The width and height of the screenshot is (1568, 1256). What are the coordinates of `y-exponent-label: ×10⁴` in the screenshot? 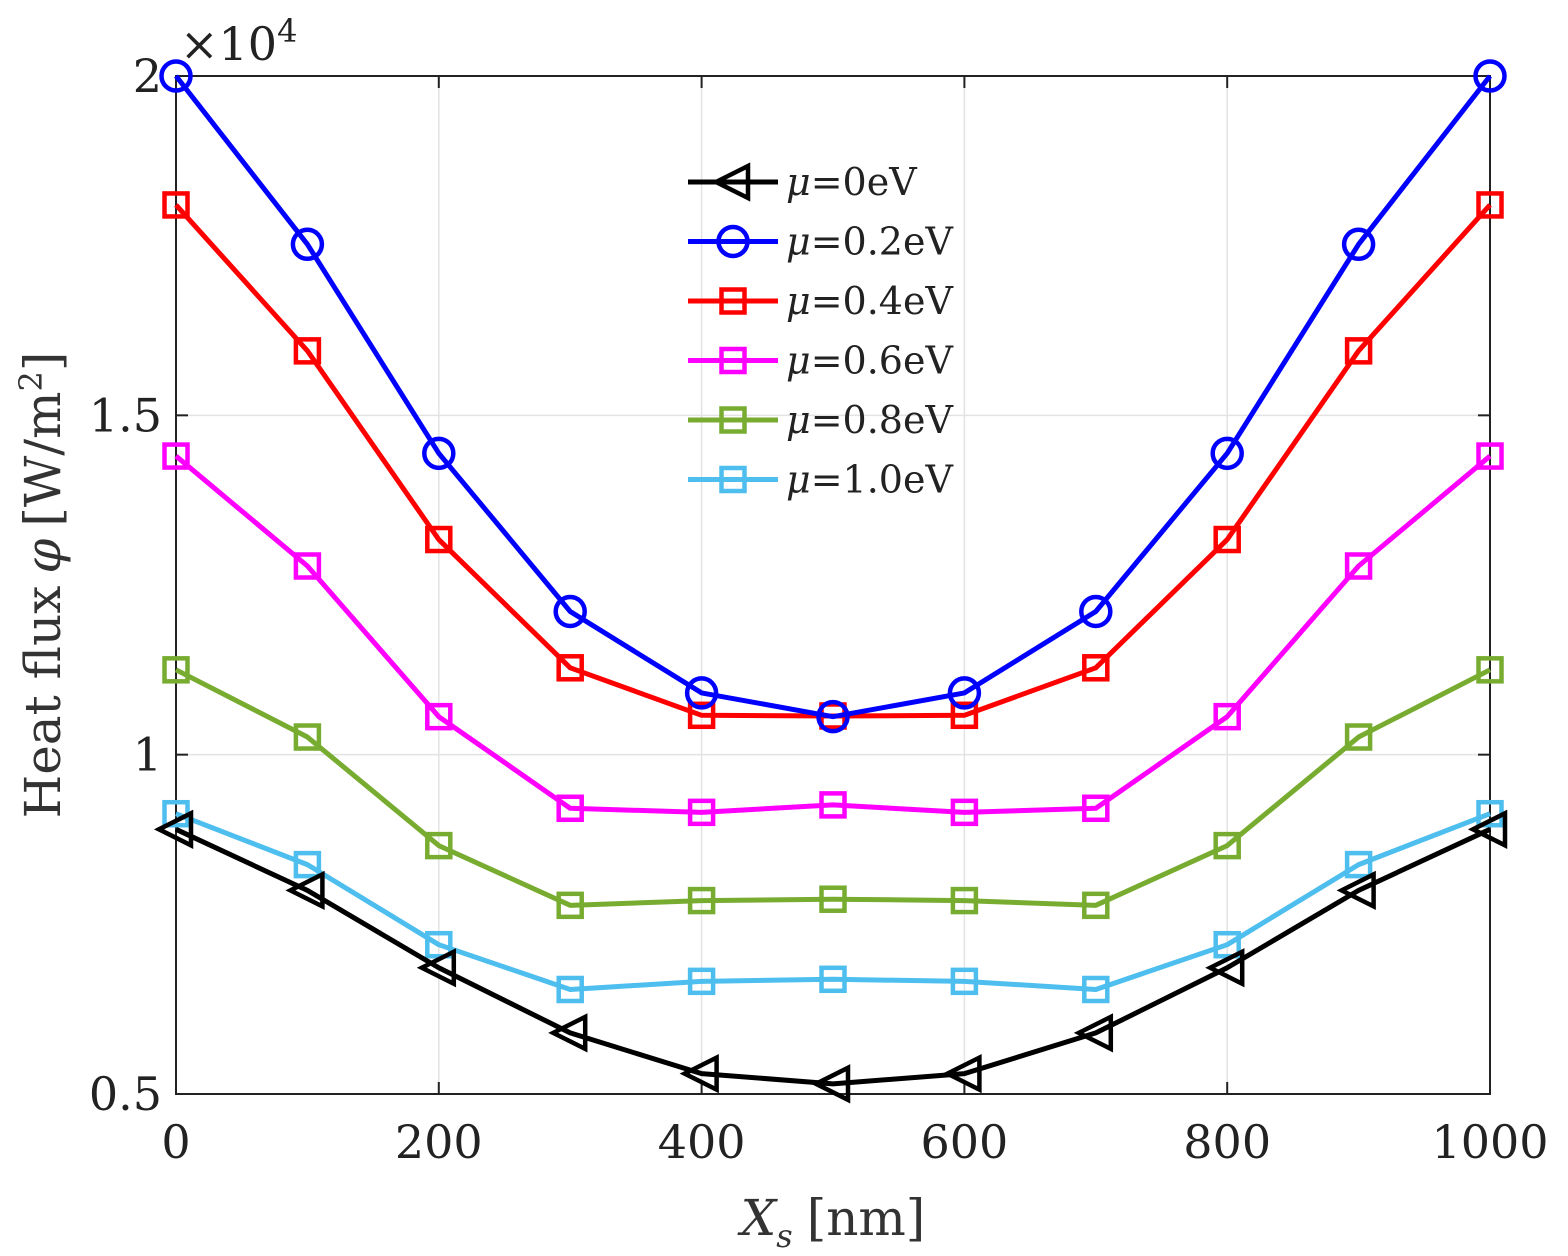 It's located at (238, 41).